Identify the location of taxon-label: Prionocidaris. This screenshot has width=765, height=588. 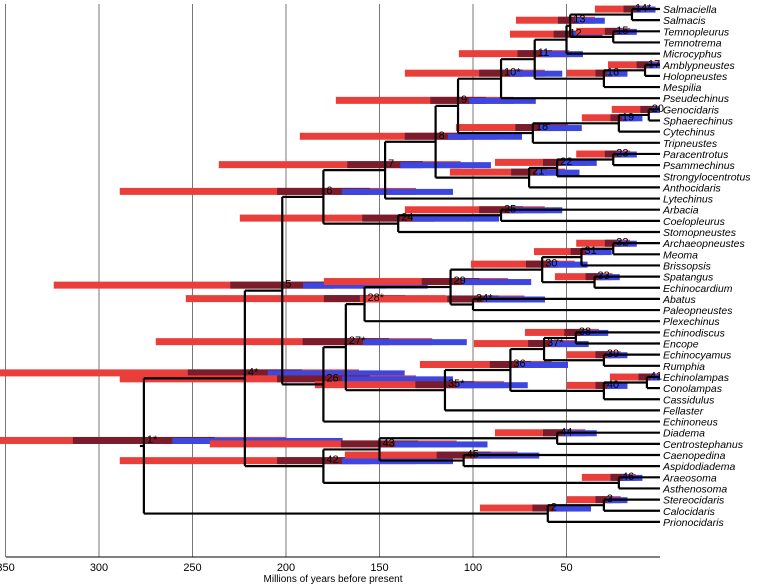
(693, 523).